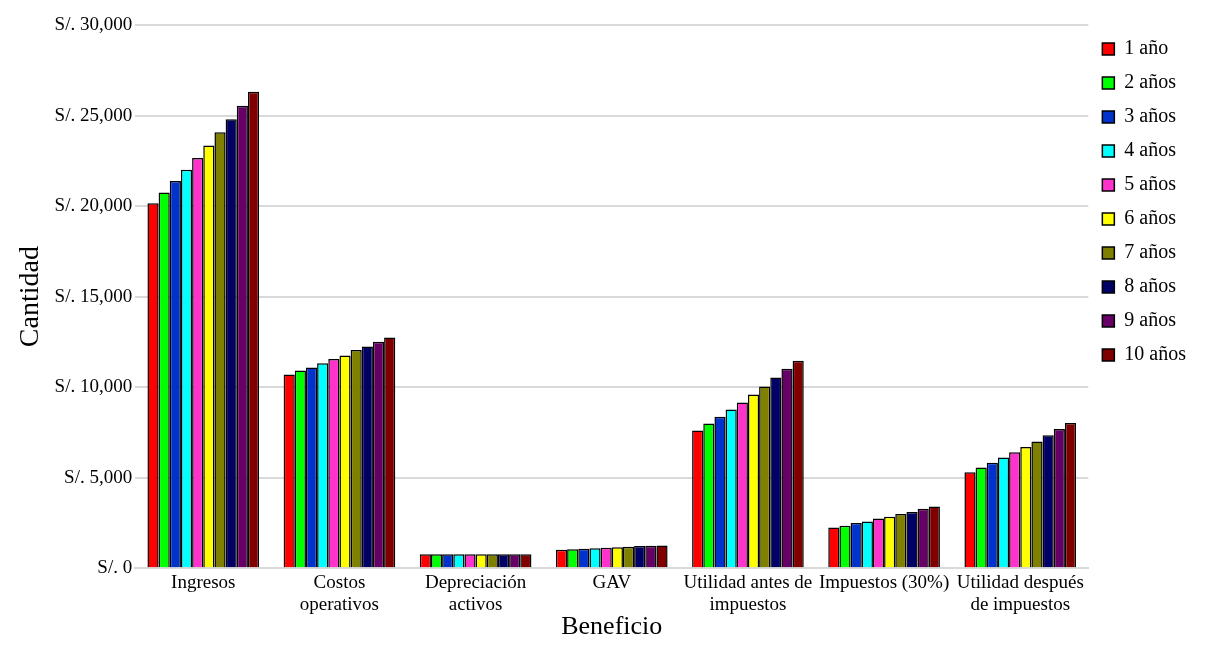  What do you see at coordinates (339, 592) in the screenshot?
I see `x-tick-label: Costos operativos` at bounding box center [339, 592].